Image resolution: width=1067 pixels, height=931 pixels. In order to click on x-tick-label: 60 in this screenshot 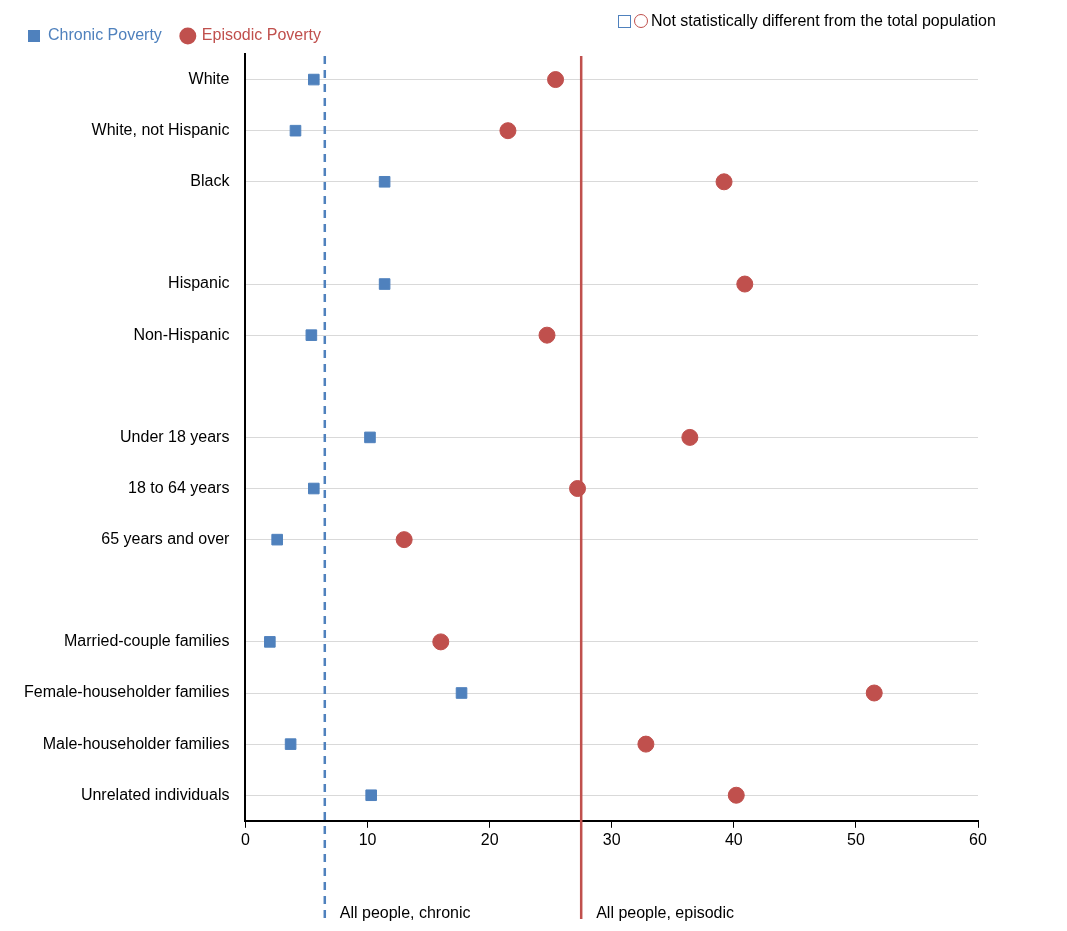, I will do `click(978, 839)`.